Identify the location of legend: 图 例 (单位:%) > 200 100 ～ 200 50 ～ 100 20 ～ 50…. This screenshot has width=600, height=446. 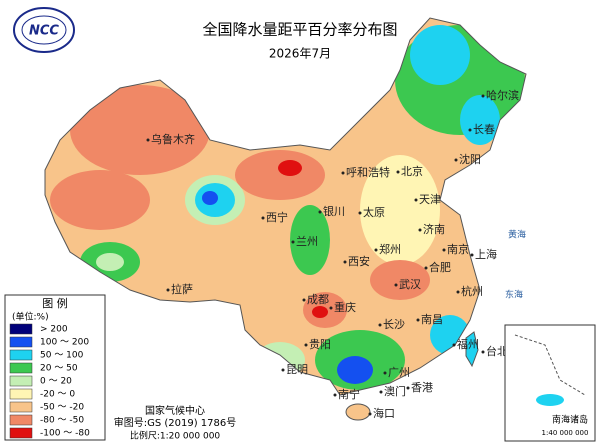
(55, 367).